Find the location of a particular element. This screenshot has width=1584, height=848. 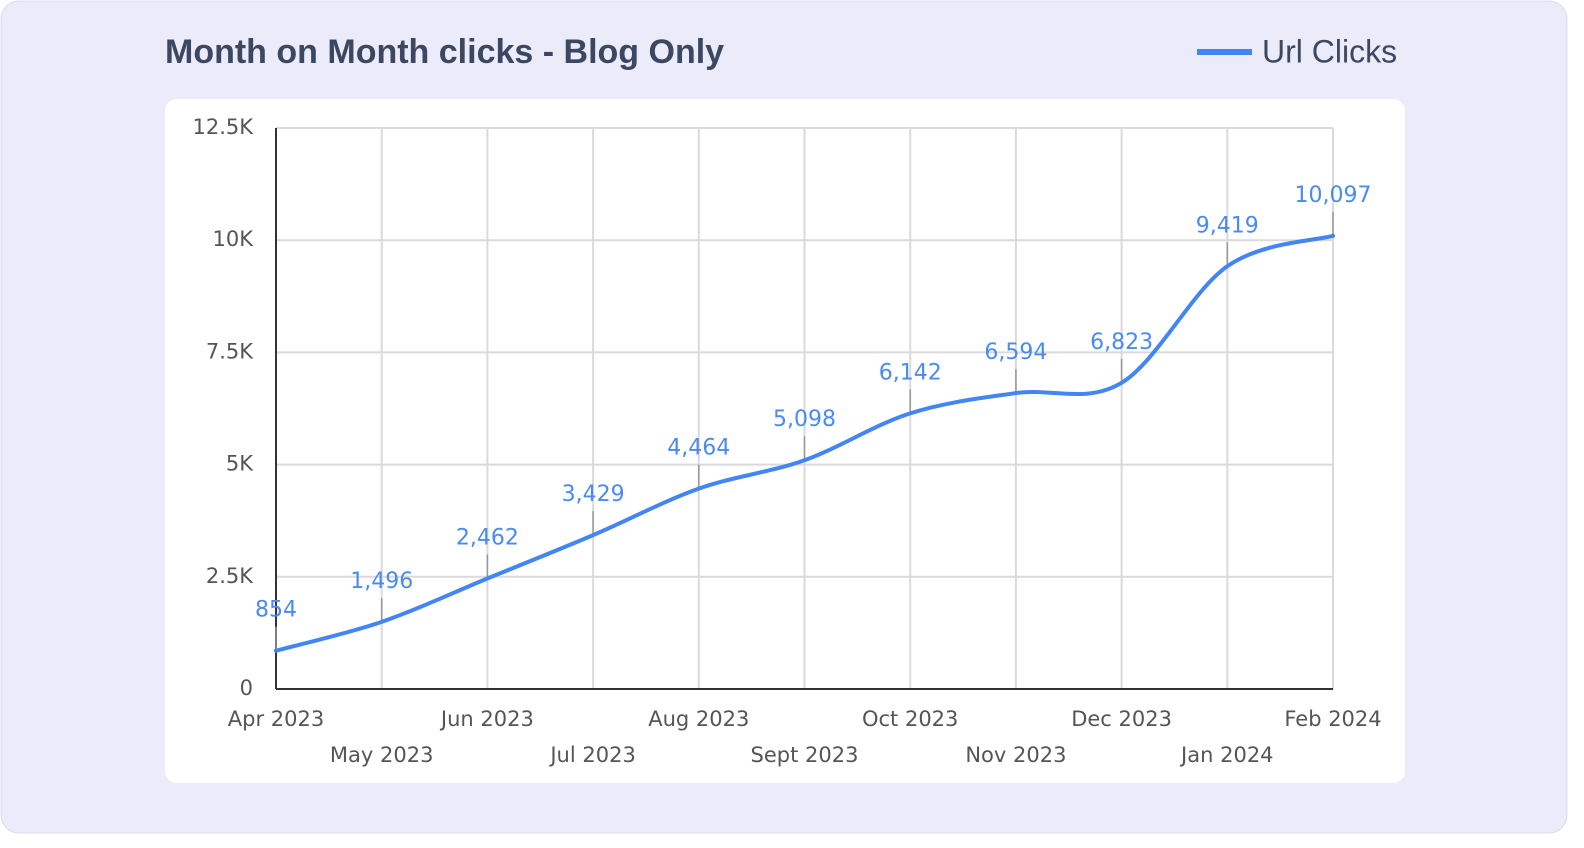

data-label: 1,496 is located at coordinates (381, 581).